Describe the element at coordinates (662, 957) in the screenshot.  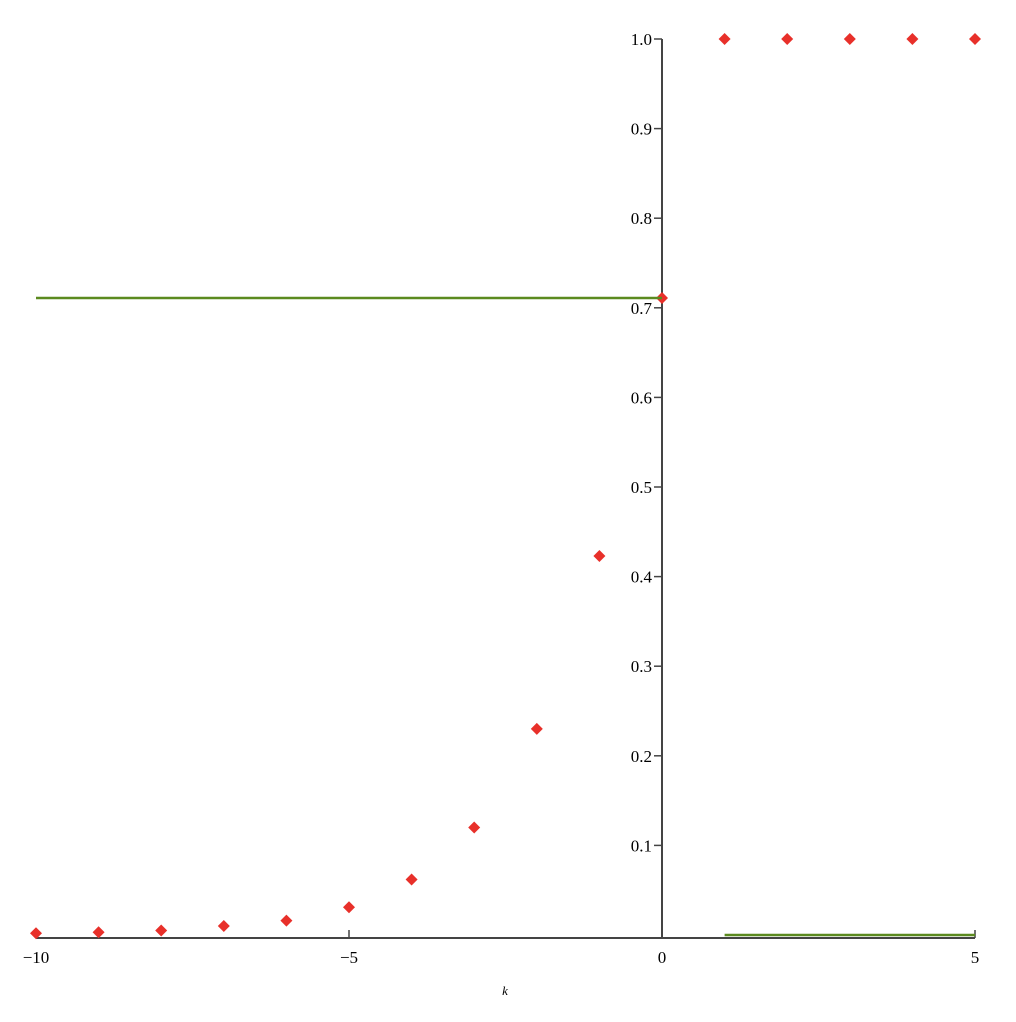
I see `x-tick-label: 0` at that location.